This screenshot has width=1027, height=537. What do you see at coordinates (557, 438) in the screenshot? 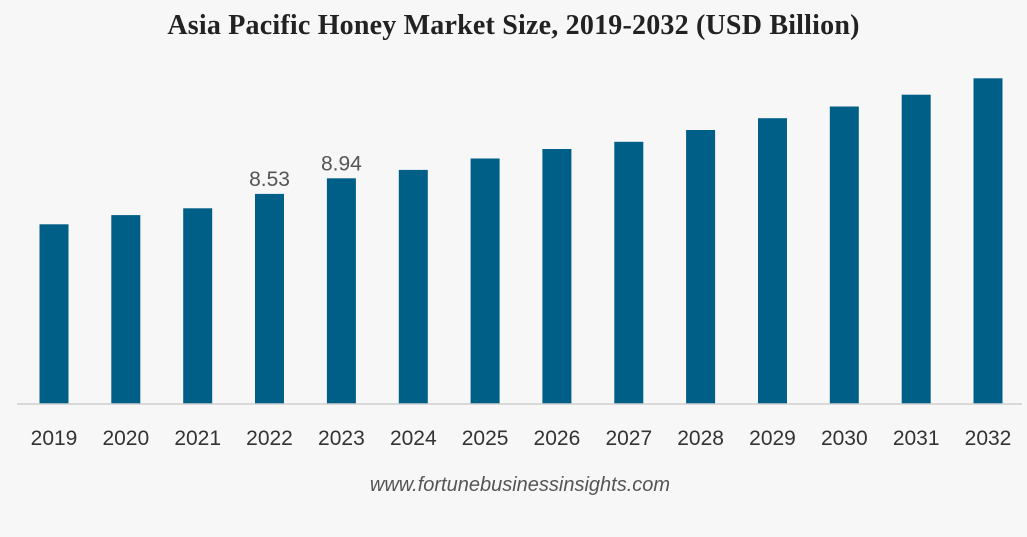
I see `x-tick-label-2026: 2026` at bounding box center [557, 438].